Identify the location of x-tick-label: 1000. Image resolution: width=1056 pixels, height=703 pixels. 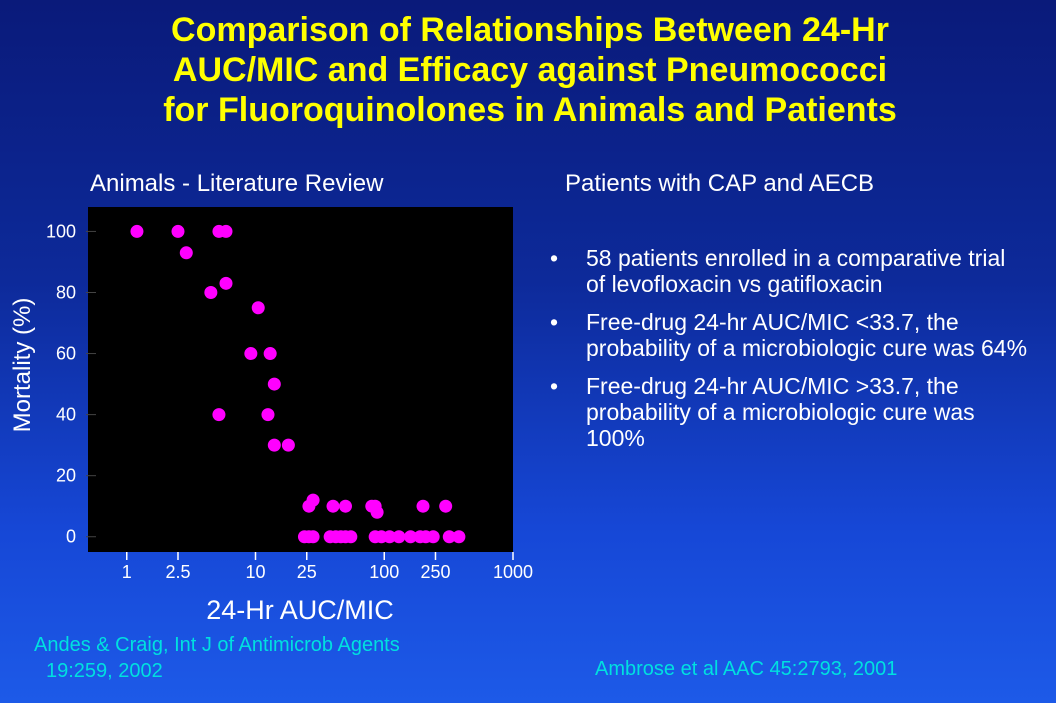
(513, 572).